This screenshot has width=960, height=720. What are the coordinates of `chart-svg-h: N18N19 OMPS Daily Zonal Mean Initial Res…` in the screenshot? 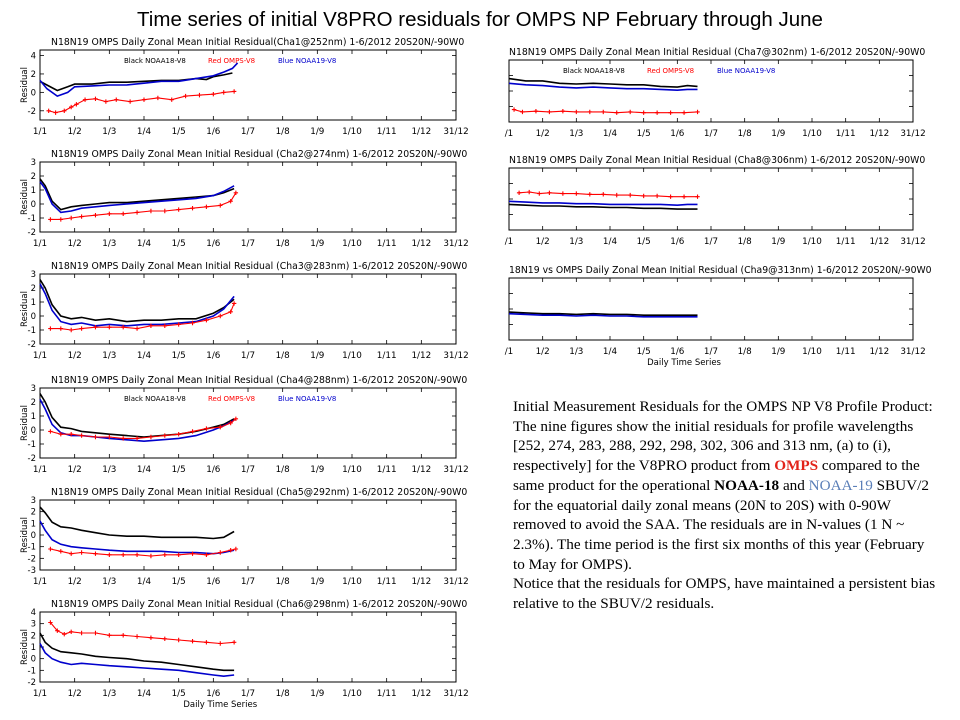 It's located at (715, 201).